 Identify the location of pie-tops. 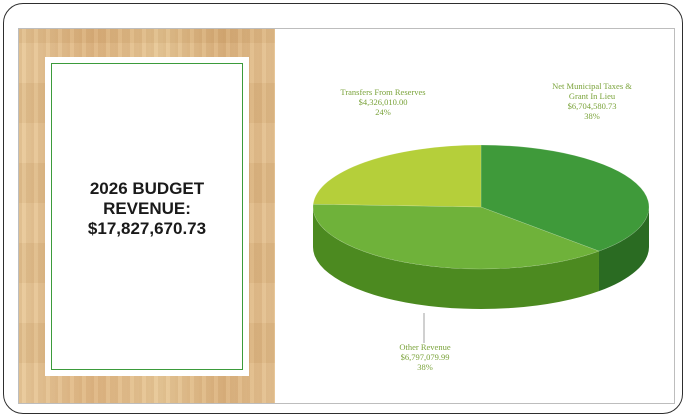
(481, 207).